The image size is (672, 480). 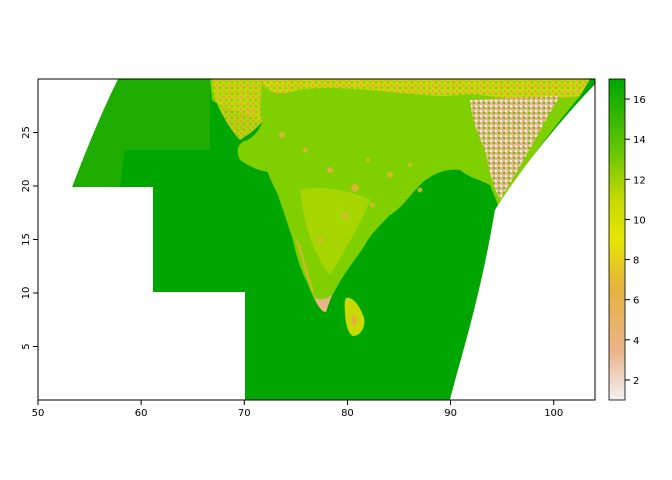 What do you see at coordinates (636, 381) in the screenshot?
I see `colorbar-tick-label: 2` at bounding box center [636, 381].